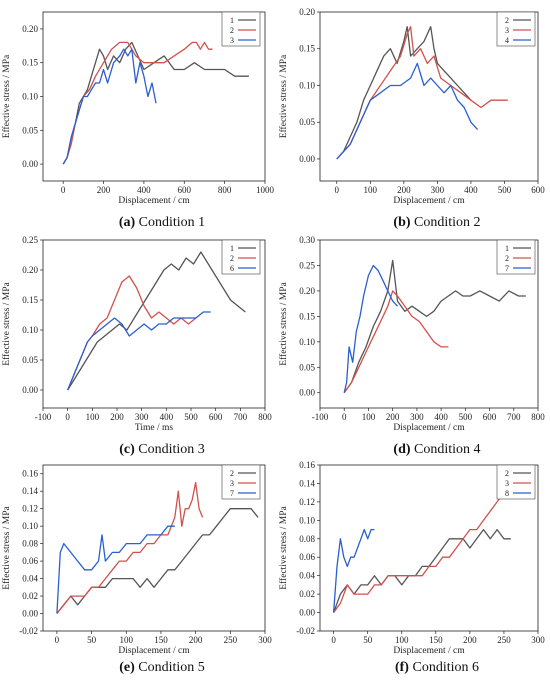 This screenshot has width=550, height=682. Describe the element at coordinates (401, 449) in the screenshot. I see `caption-label: (d)` at that location.